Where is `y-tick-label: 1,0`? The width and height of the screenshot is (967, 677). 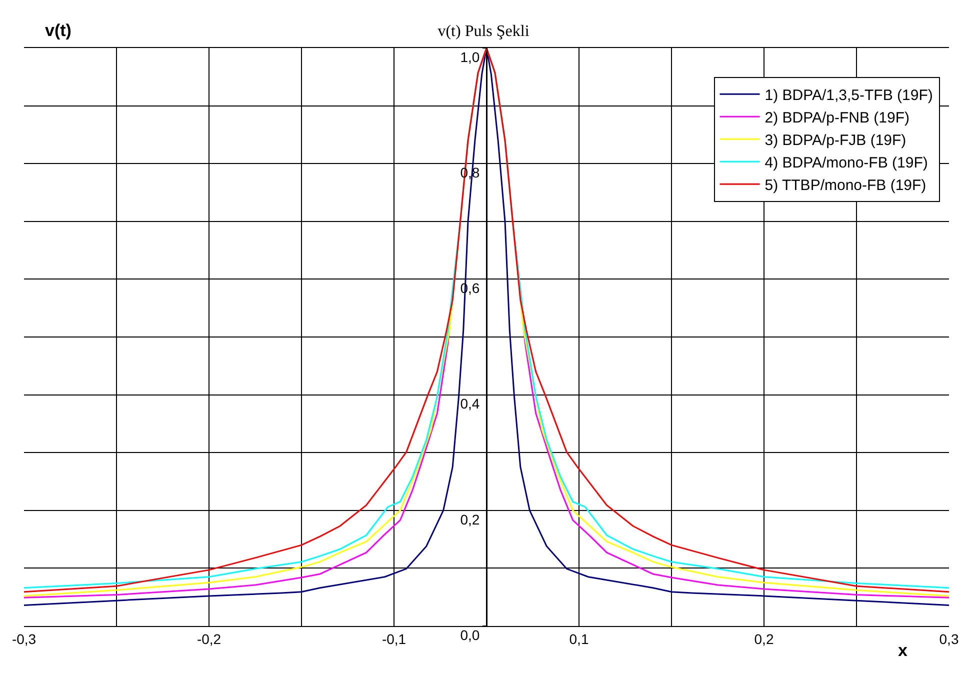
y-tick-label: 1,0 is located at coordinates (470, 56).